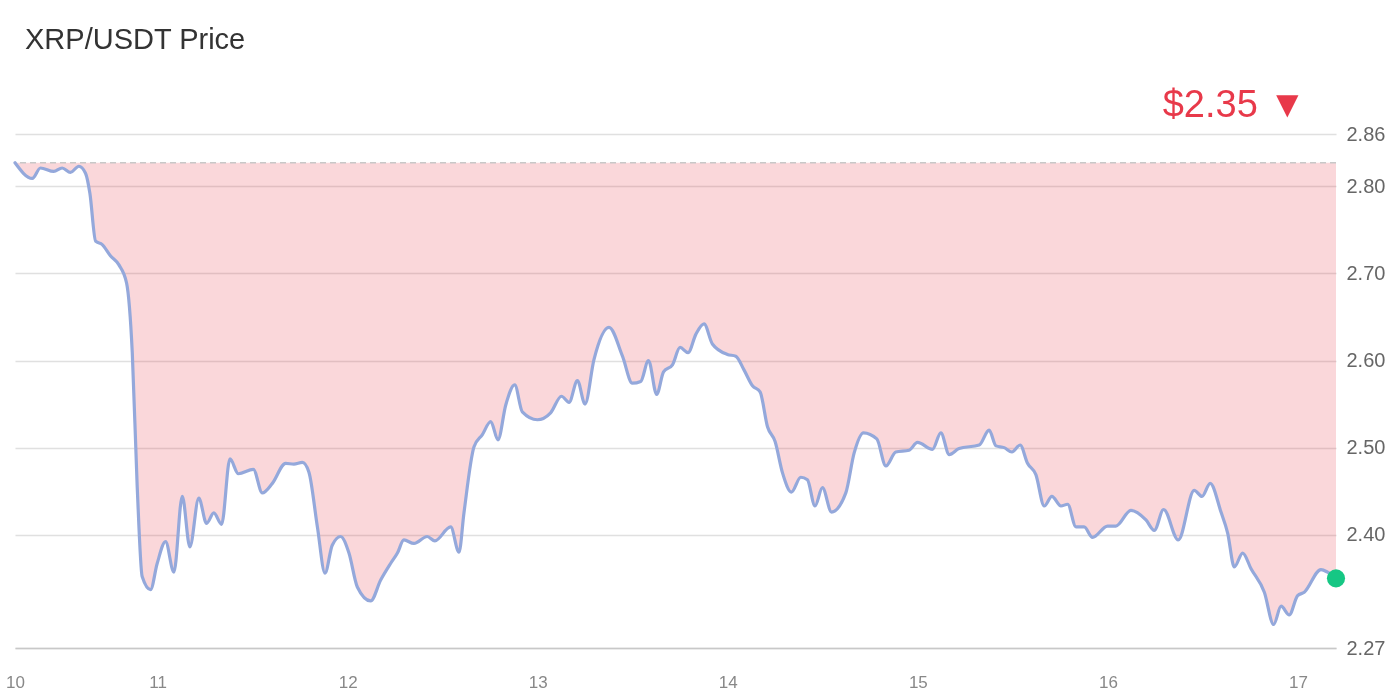 Image resolution: width=1400 pixels, height=700 pixels. Describe the element at coordinates (1366, 447) in the screenshot. I see `y-tick-label: 2.50` at that location.